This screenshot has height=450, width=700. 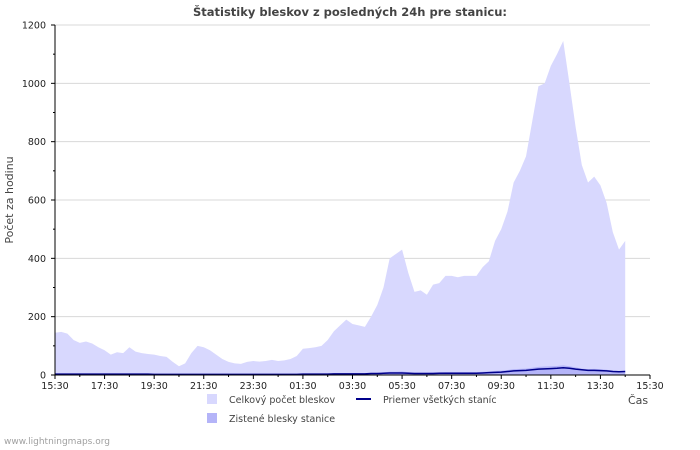 What do you see at coordinates (153, 386) in the screenshot?
I see `x-tick-label: 19:30` at bounding box center [153, 386].